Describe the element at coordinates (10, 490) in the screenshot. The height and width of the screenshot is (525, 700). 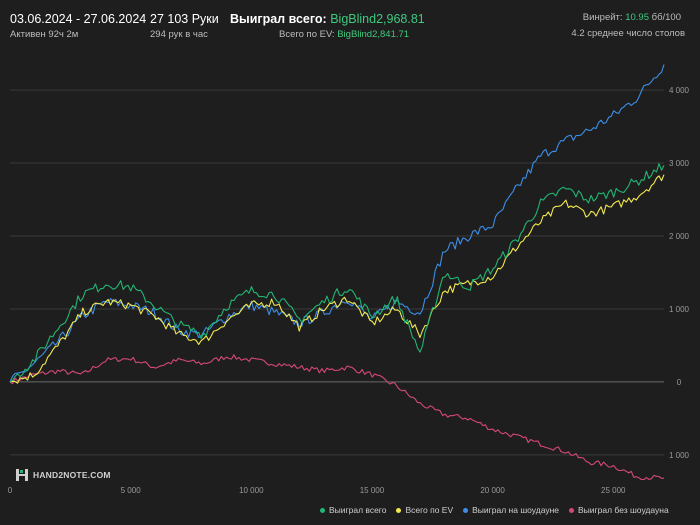
I see `x-tick-label: 0` at that location.